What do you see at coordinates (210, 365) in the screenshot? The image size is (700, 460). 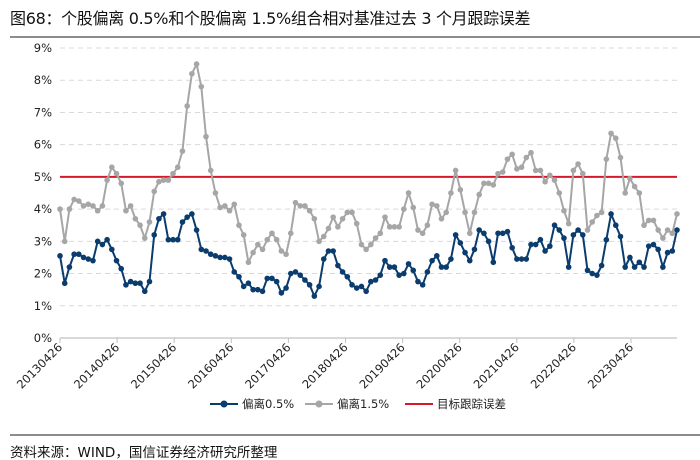 I see `x-tick-label: 20160426` at bounding box center [210, 365].